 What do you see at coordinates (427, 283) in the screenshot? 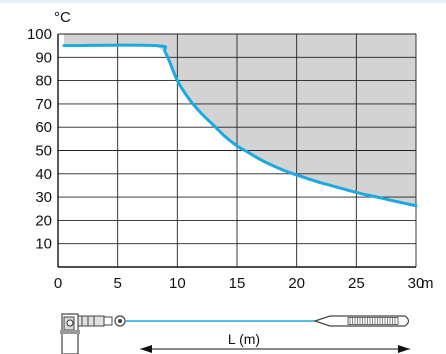
I see `x-axis-unit-label: m` at bounding box center [427, 283].